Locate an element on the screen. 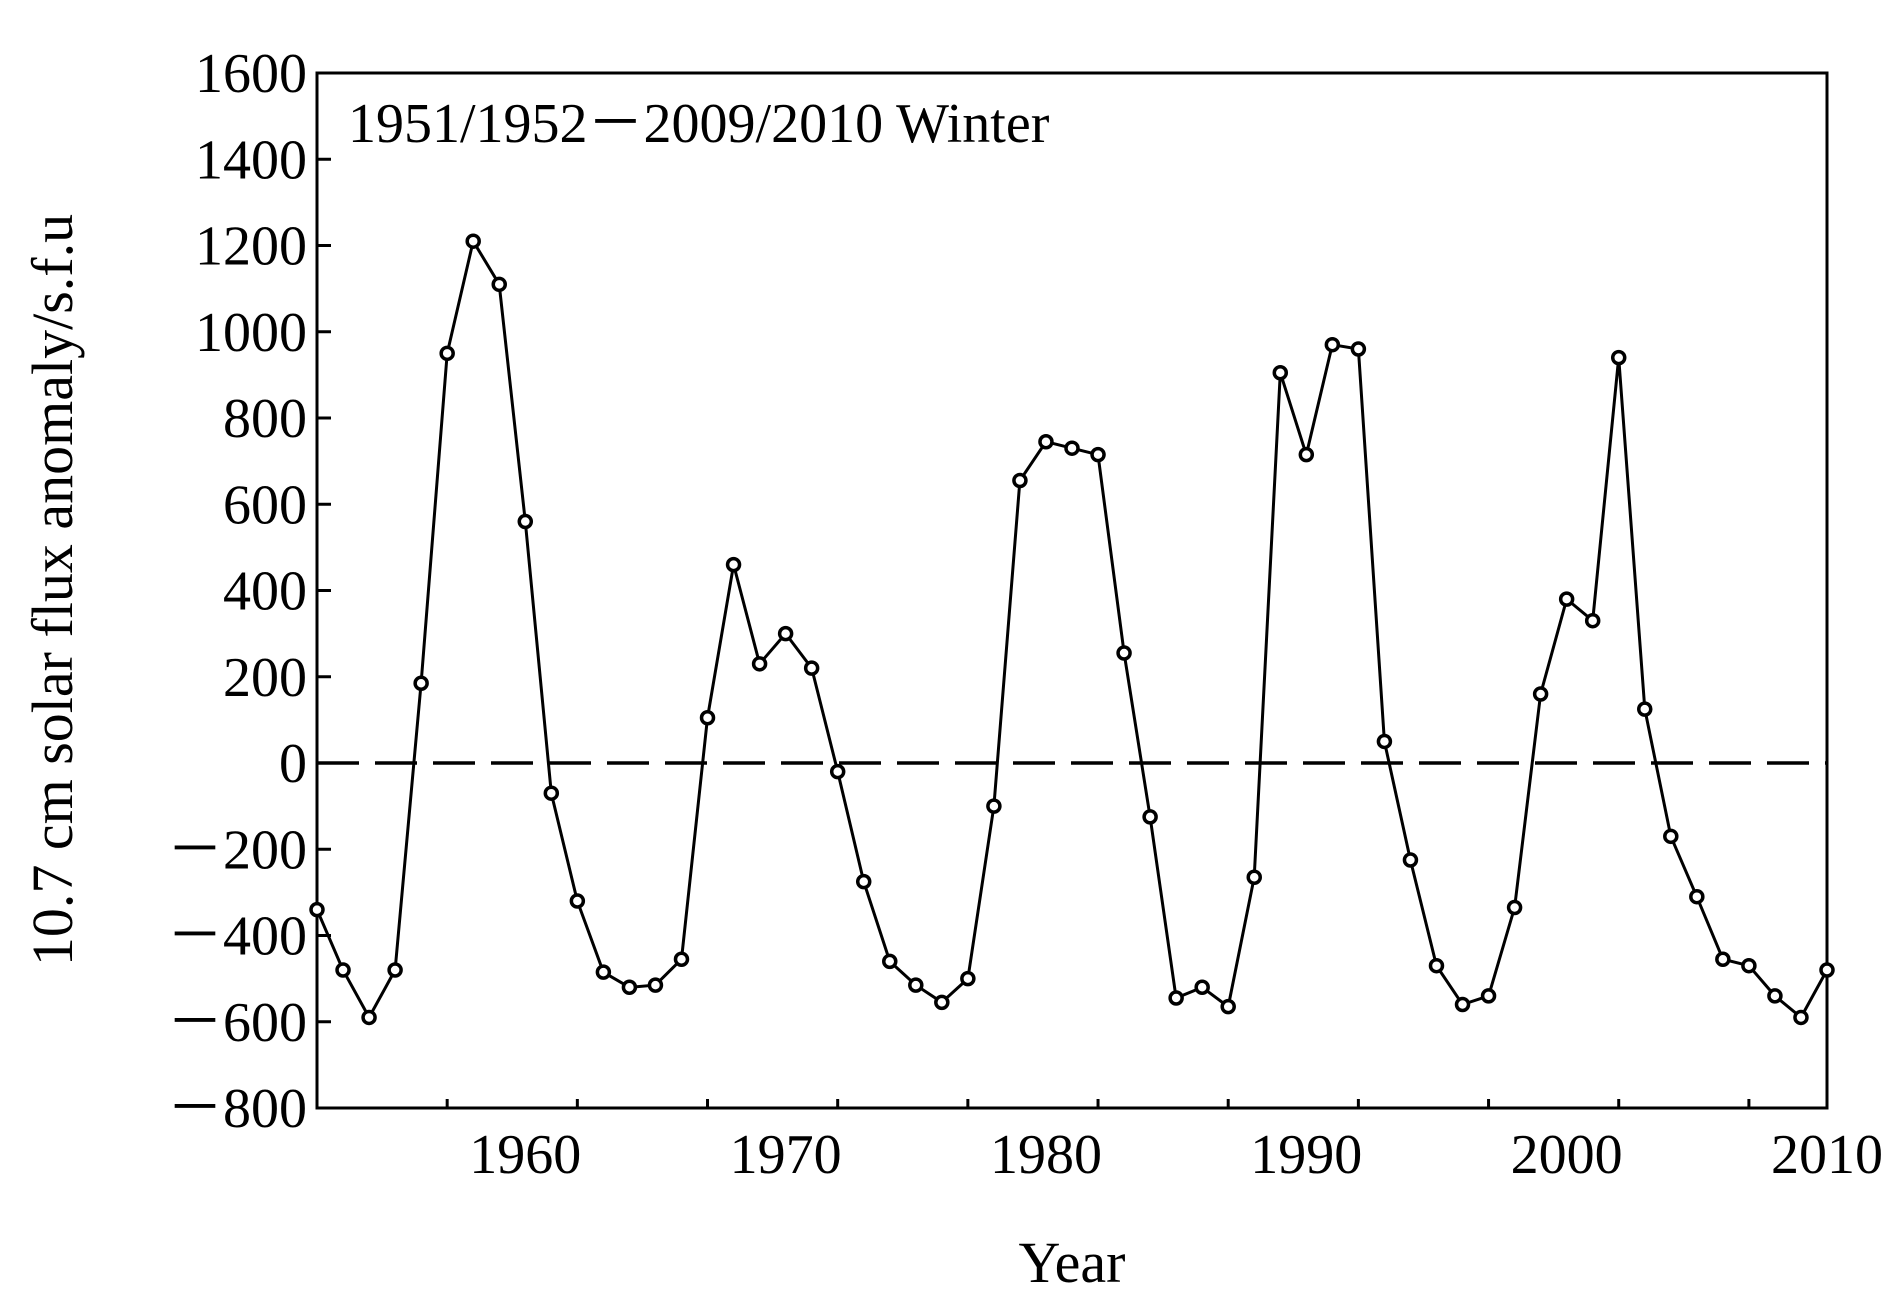  y-tick-label: －800 is located at coordinates (237, 1109).